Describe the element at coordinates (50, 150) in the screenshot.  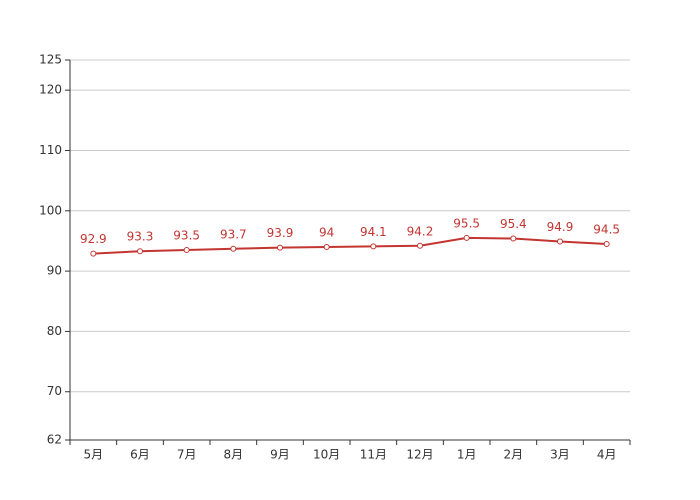
I see `y-tick-label: 110` at that location.